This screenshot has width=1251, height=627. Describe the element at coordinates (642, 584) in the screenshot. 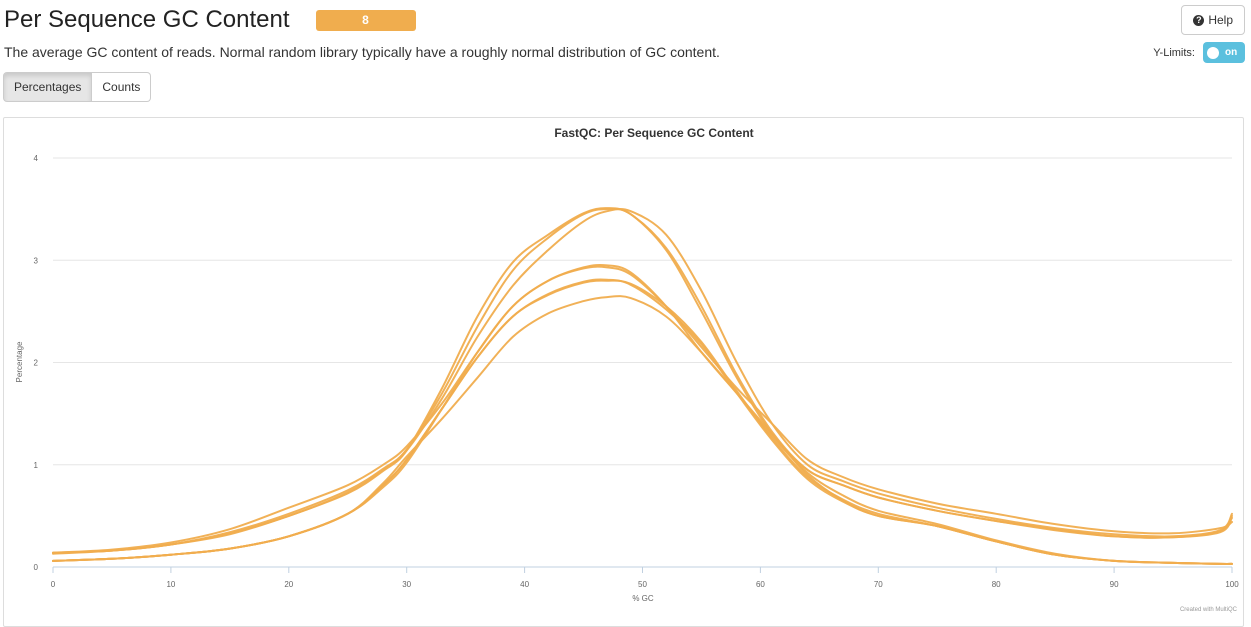

I see `x-tick-label: 50` at that location.